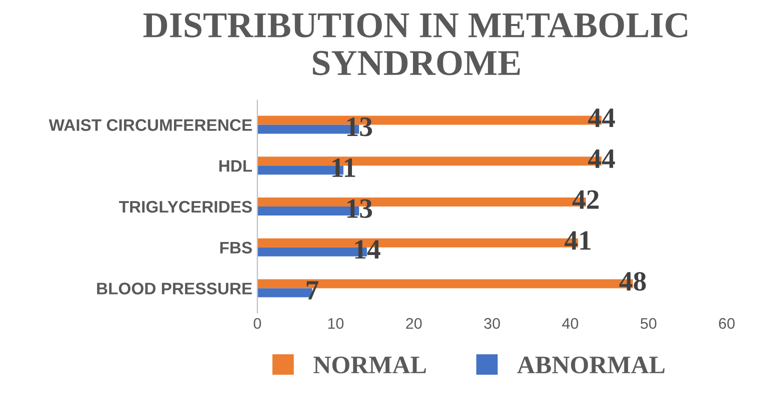 The image size is (757, 401). What do you see at coordinates (312, 290) in the screenshot?
I see `data-label: 7` at bounding box center [312, 290].